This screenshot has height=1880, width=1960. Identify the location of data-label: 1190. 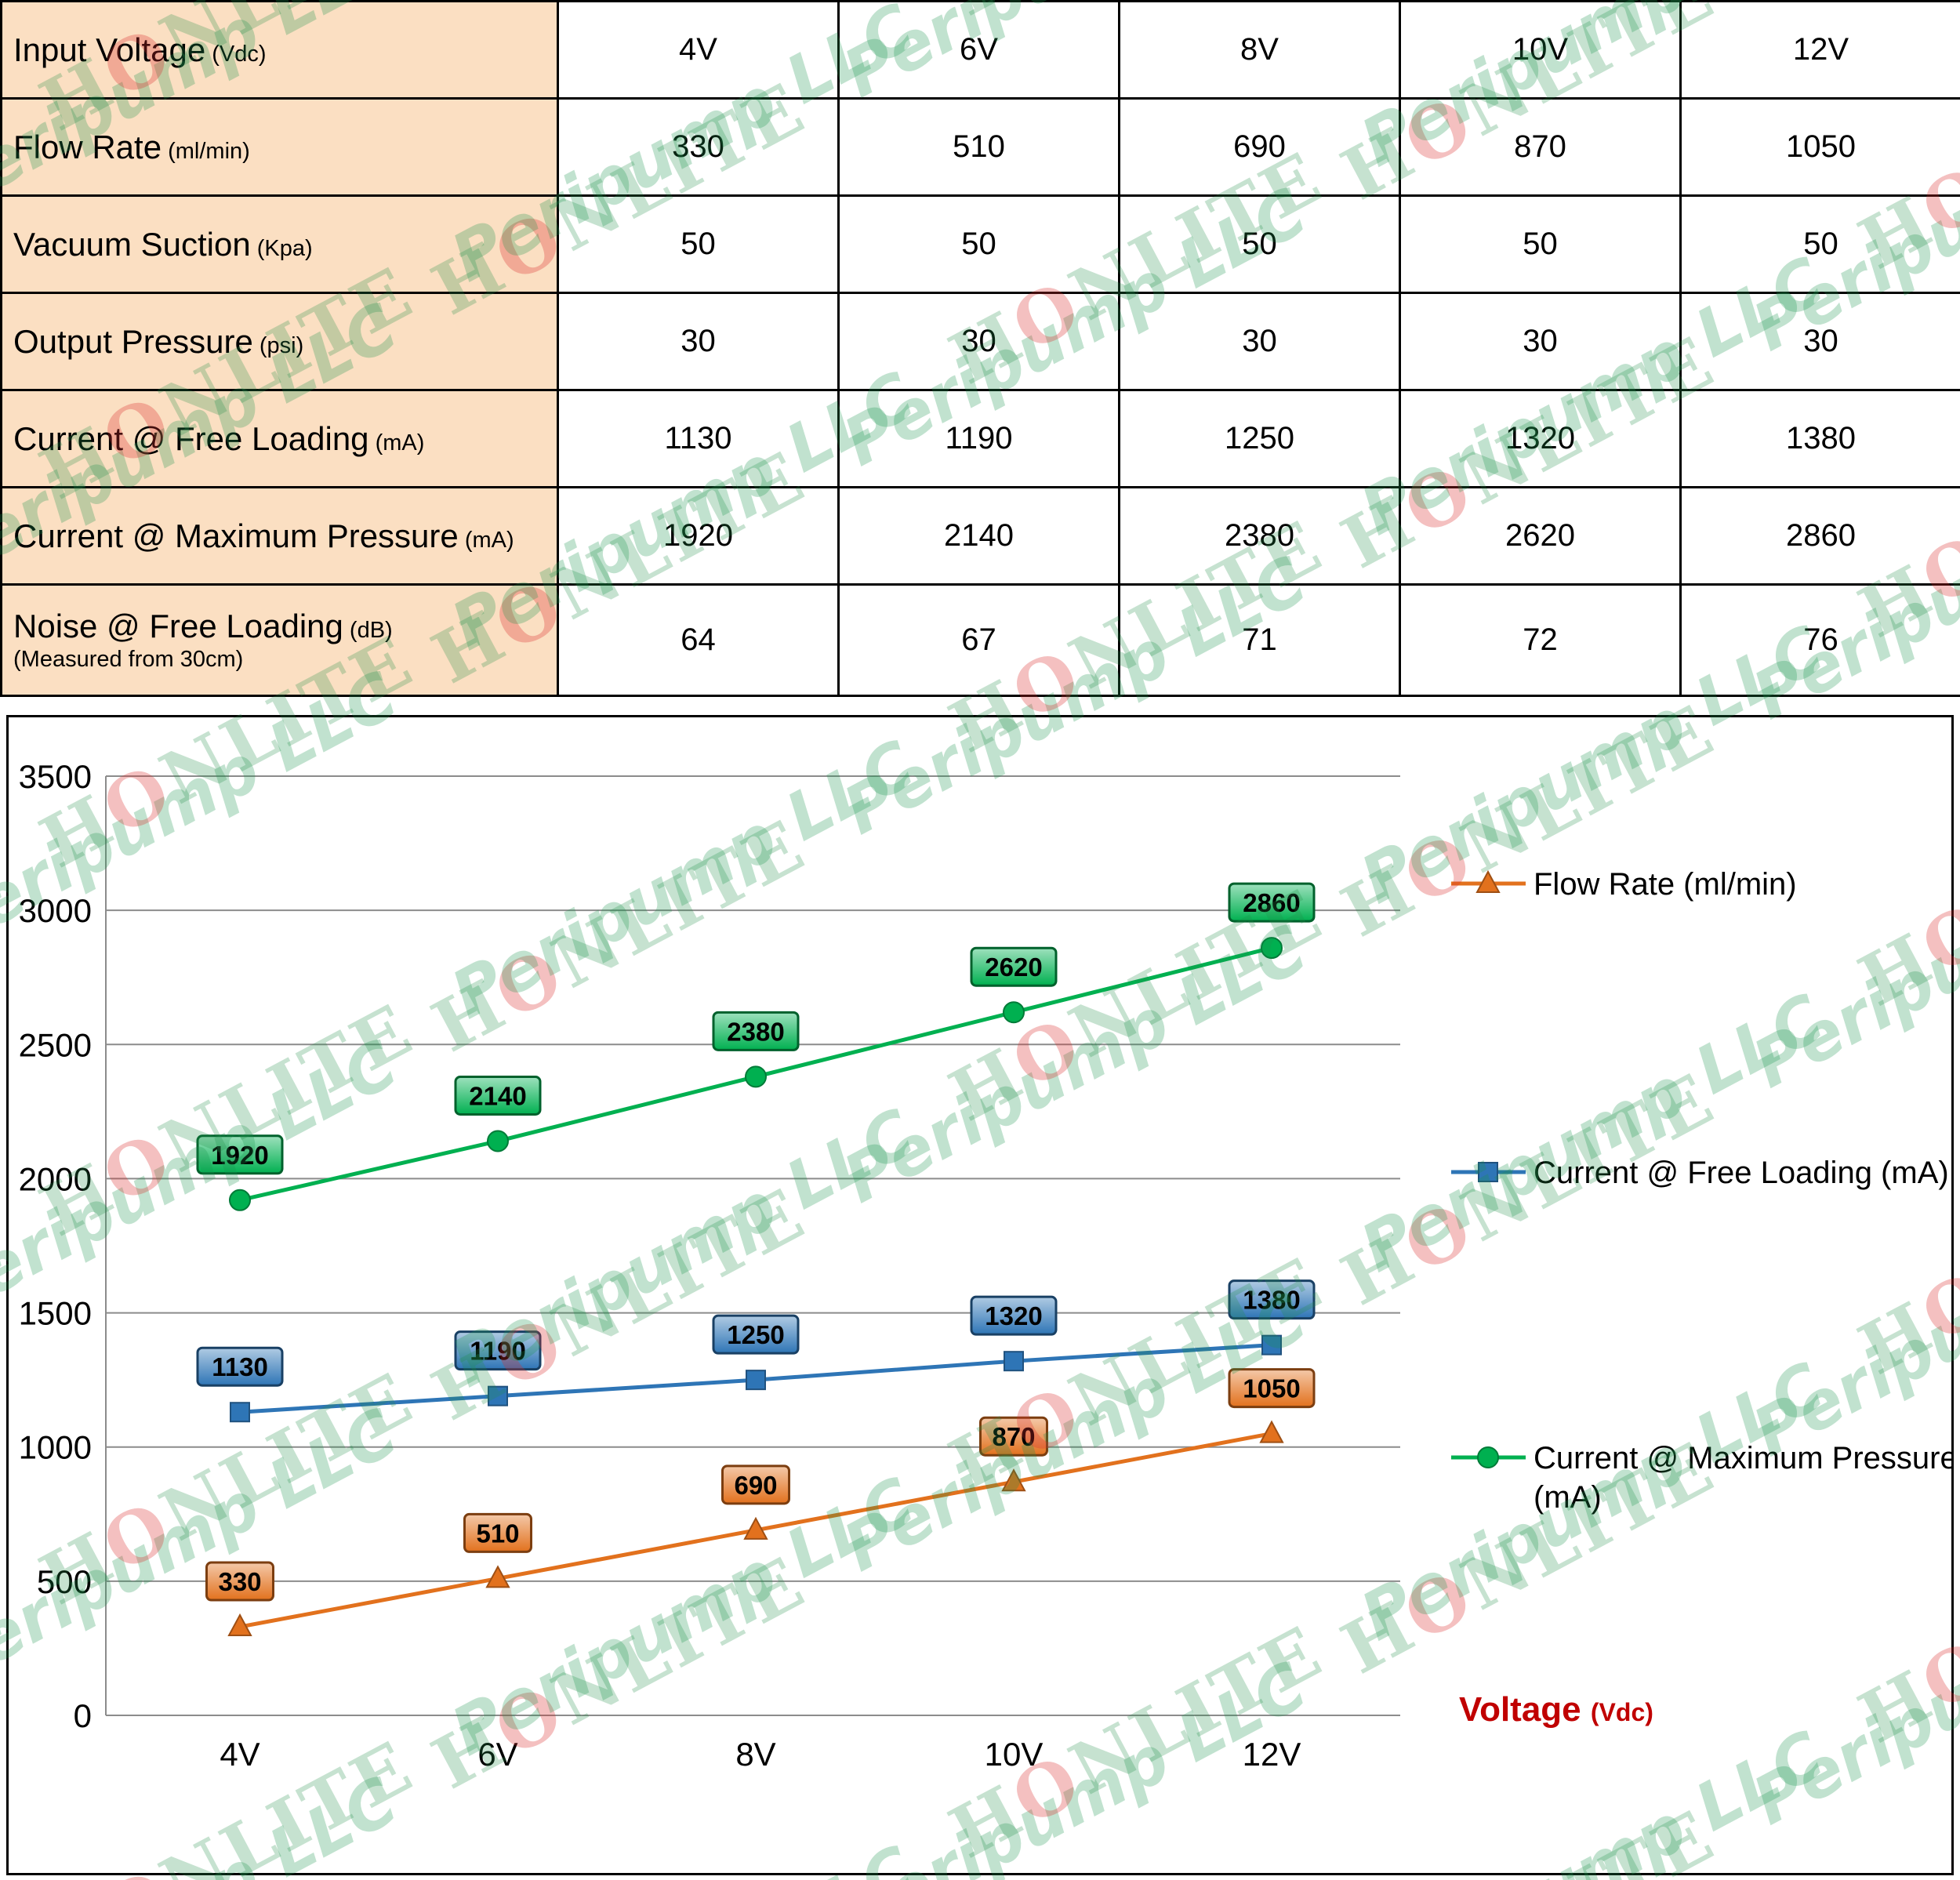
(498, 1351).